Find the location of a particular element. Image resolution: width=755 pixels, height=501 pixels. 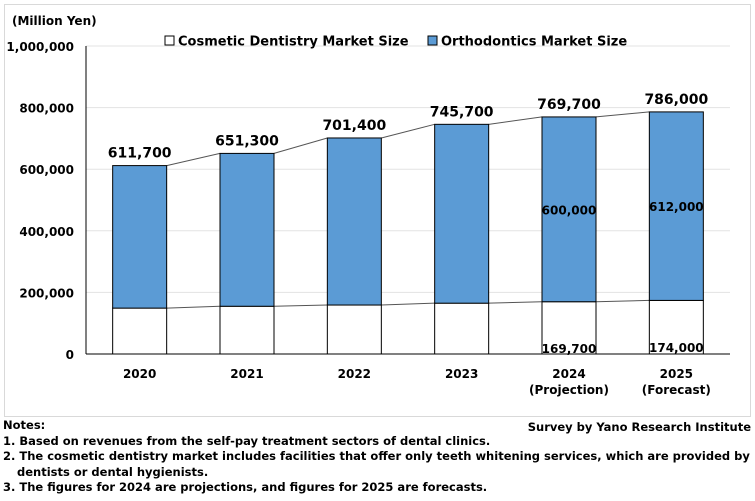

x-tick-label: 2022 is located at coordinates (354, 374).